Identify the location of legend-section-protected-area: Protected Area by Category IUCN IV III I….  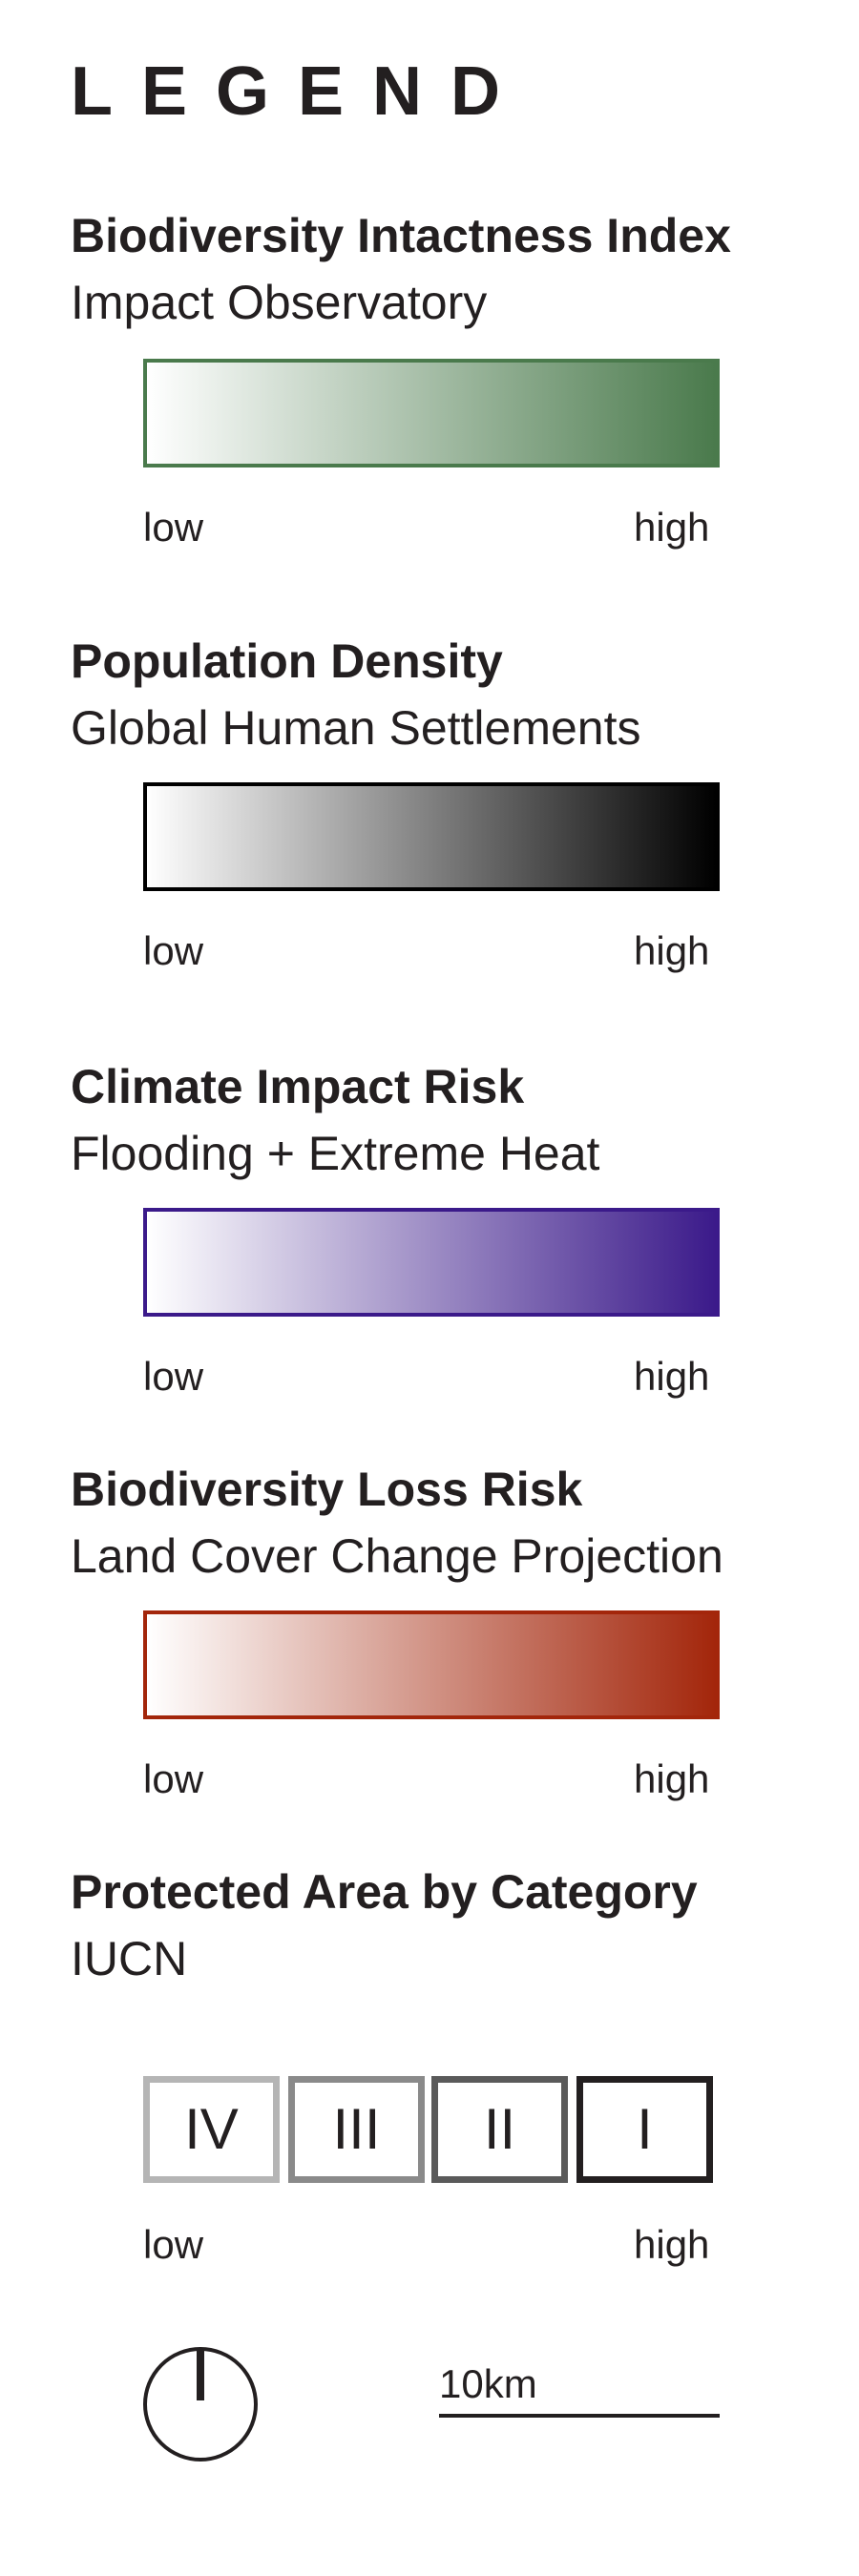
(433, 2065).